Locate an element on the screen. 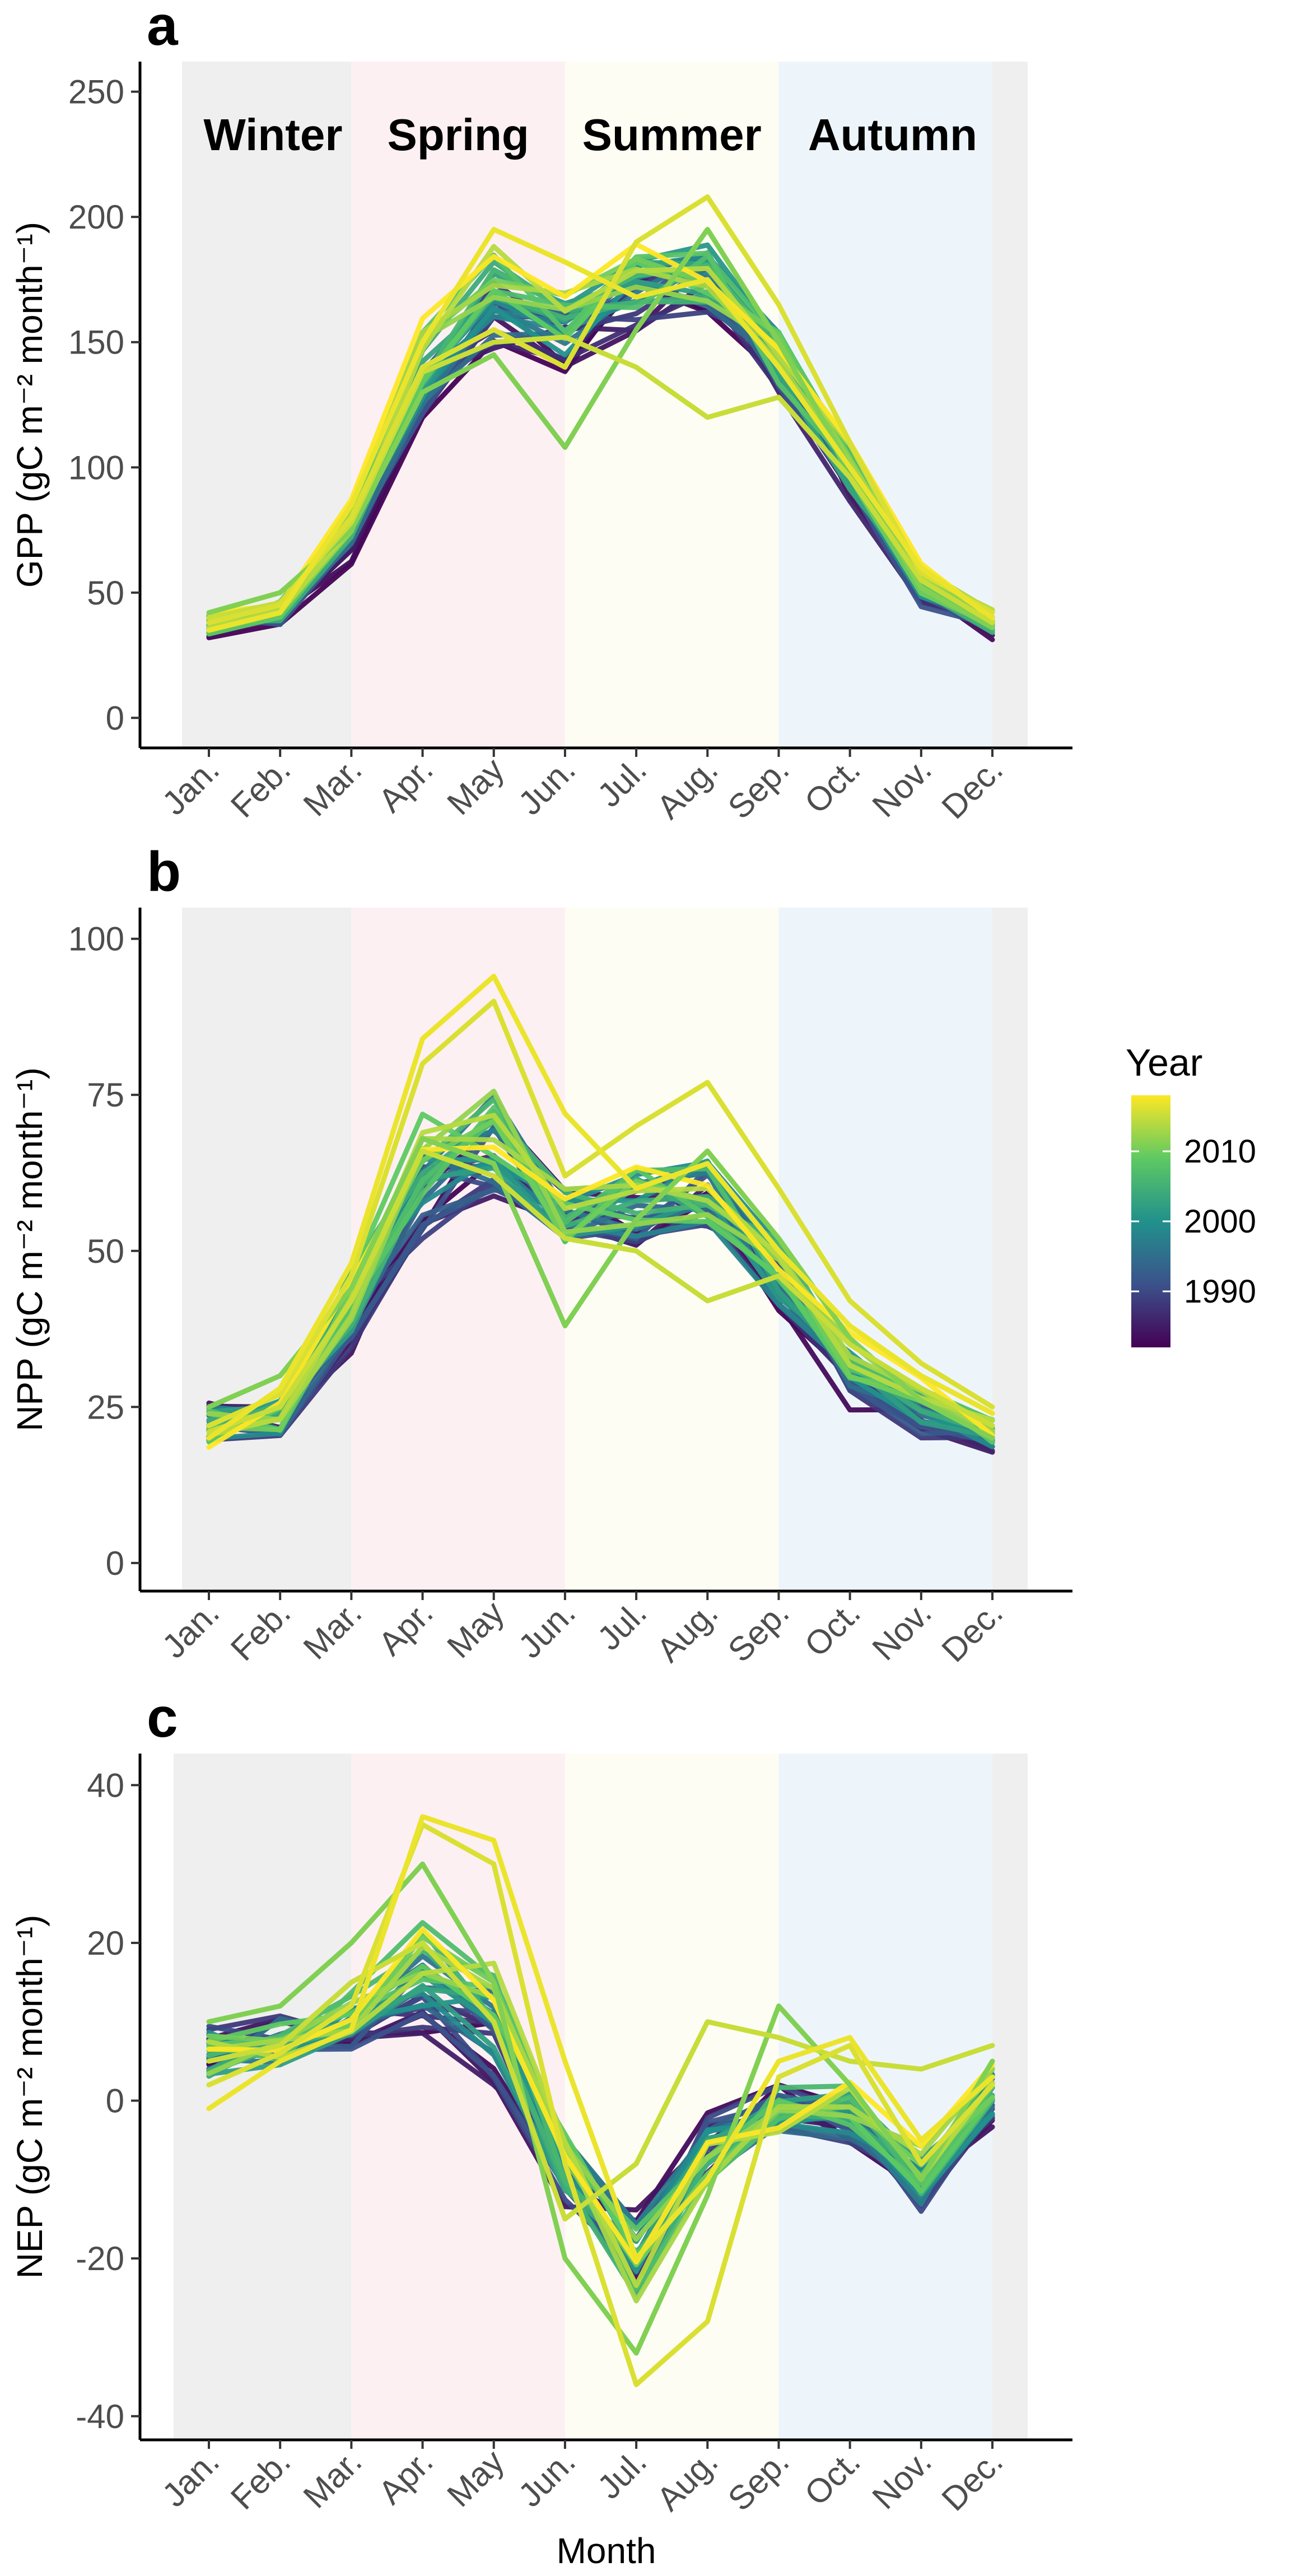 The height and width of the screenshot is (2576, 1292). season-label-spring: Spring is located at coordinates (458, 135).